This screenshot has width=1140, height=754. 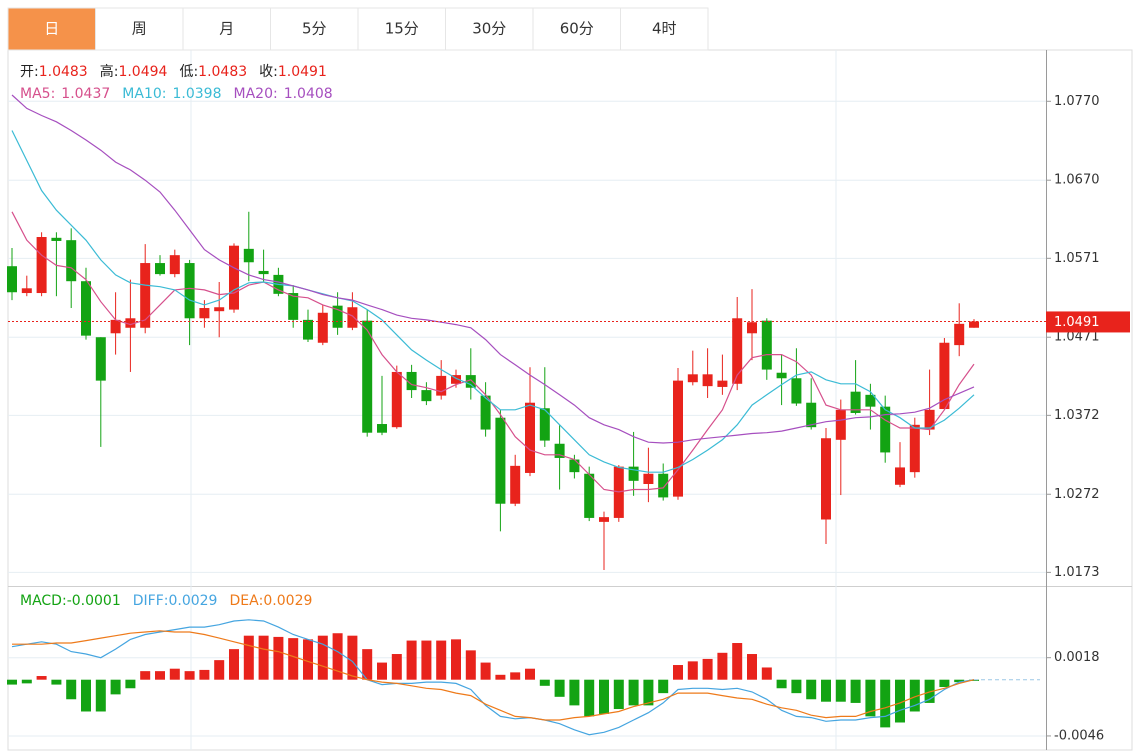 What do you see at coordinates (1077, 572) in the screenshot?
I see `y-tick-label: 1.0173` at bounding box center [1077, 572].